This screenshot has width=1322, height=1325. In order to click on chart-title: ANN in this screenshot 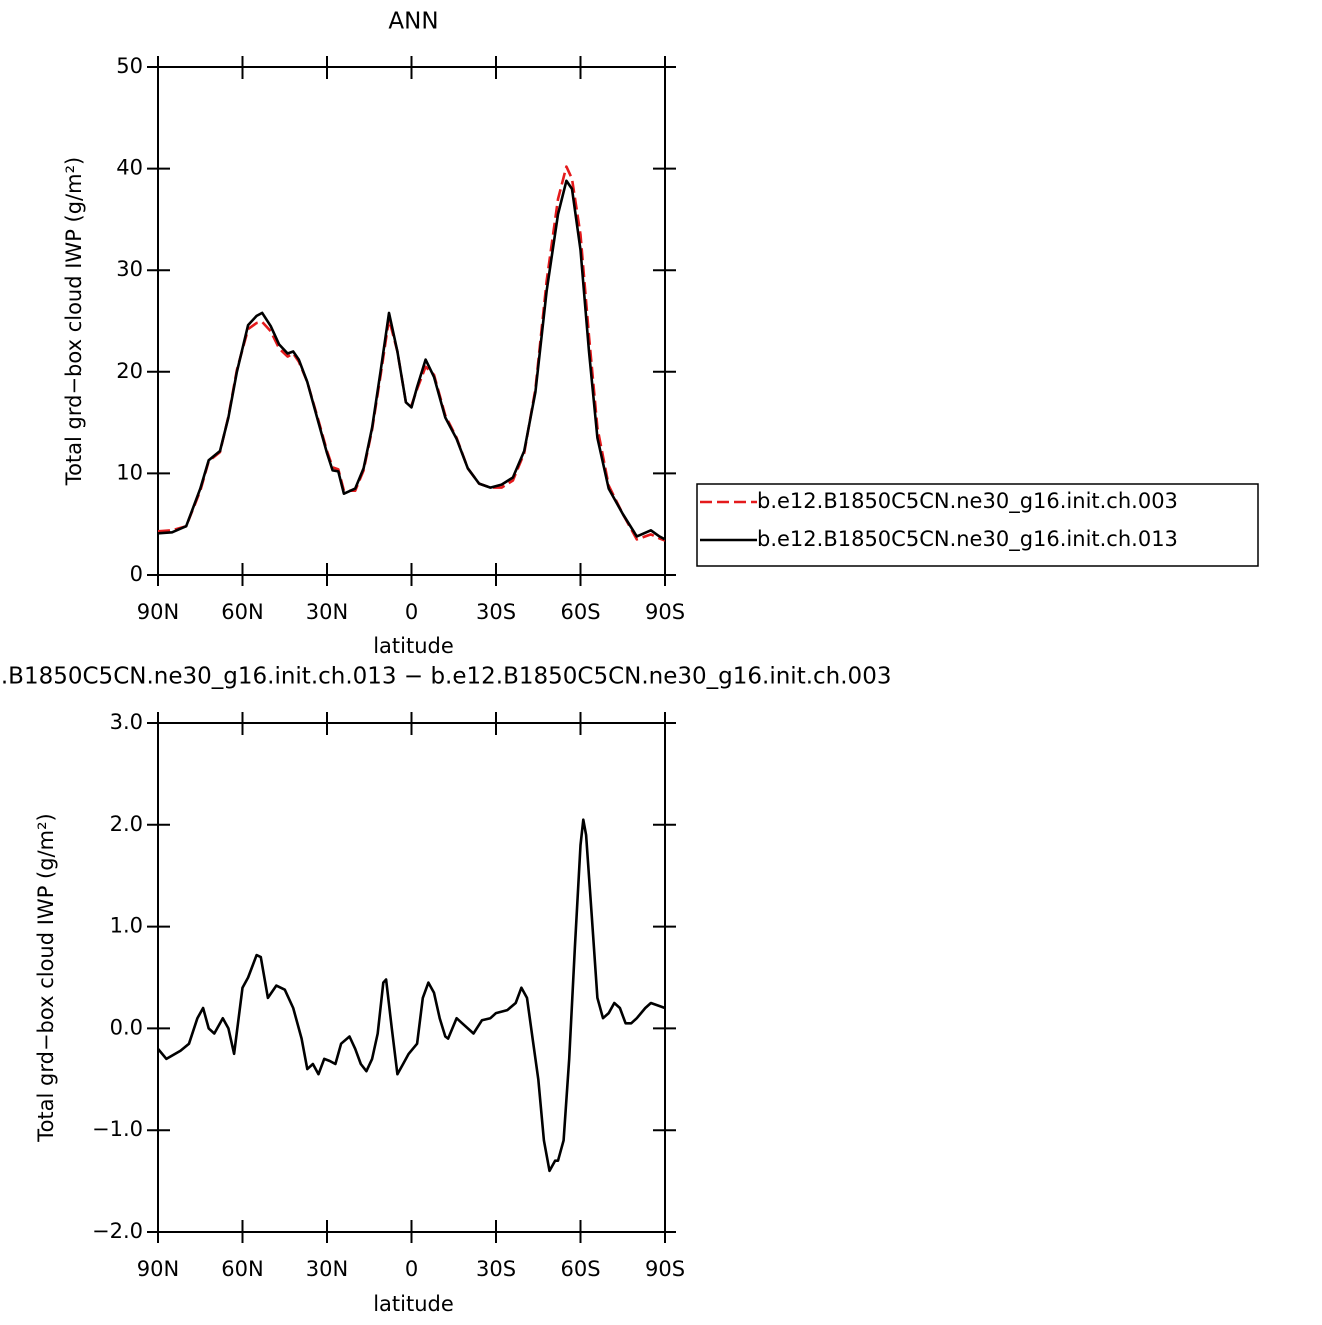, I will do `click(413, 22)`.